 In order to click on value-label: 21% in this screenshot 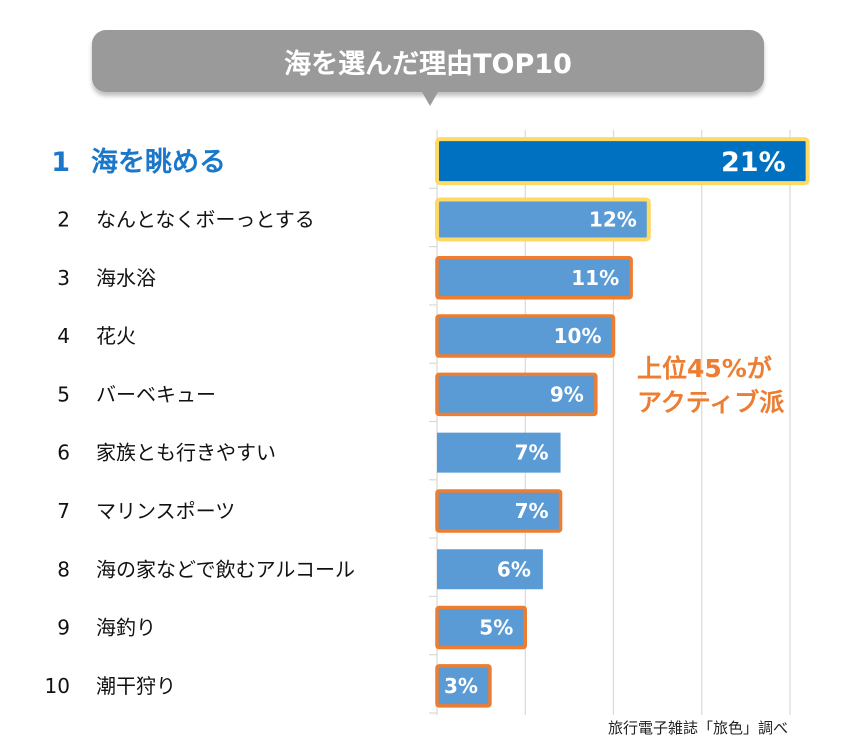, I will do `click(753, 162)`.